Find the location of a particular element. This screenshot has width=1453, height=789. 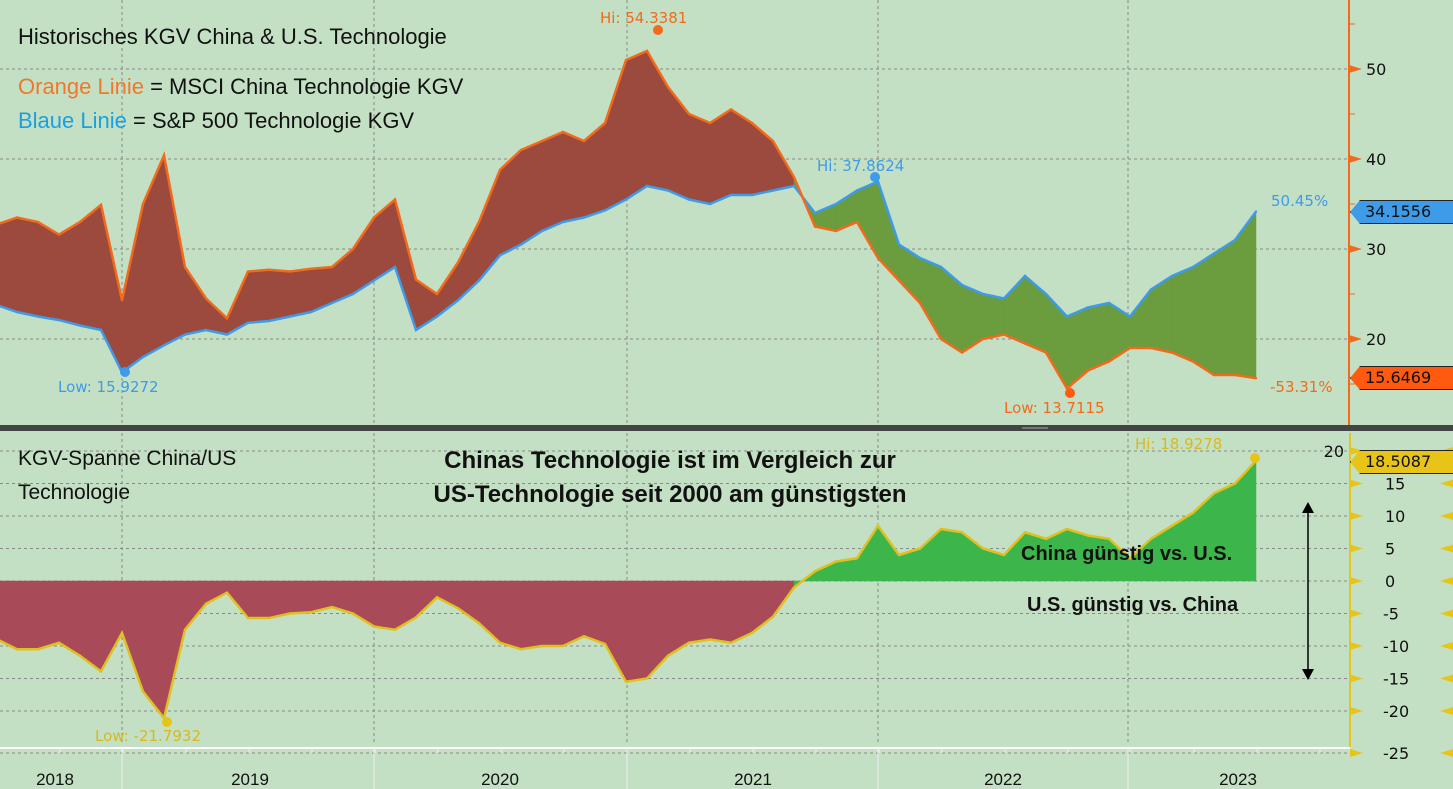

legend-blue-text: = S&P 500 Technologie KGV is located at coordinates (270, 120).